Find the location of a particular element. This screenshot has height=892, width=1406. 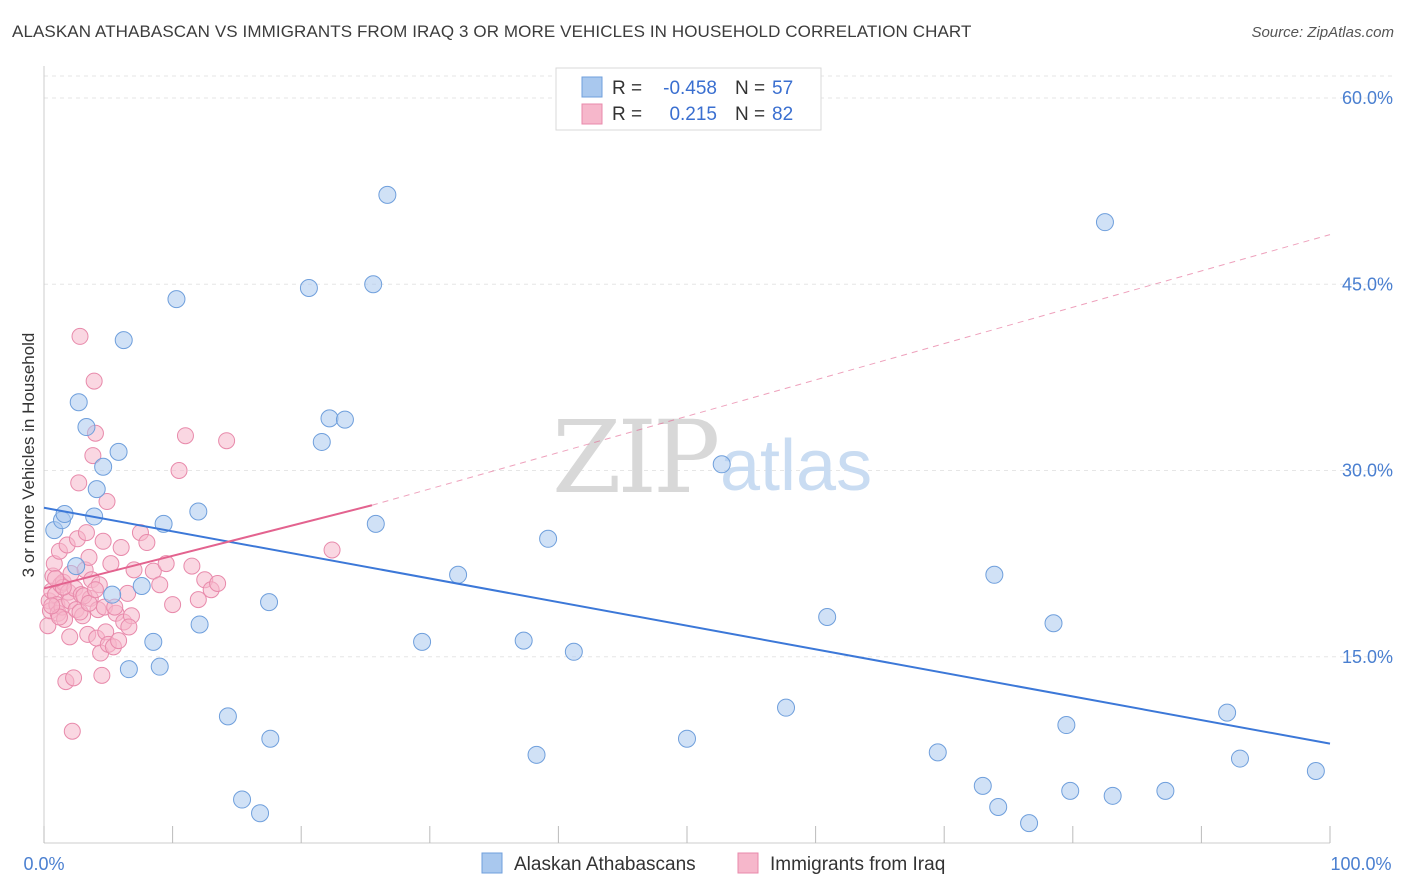

stats-legend-box: R = -0.458 N = 57 R = 0.215 N = 82 is located at coordinates (688, 99).